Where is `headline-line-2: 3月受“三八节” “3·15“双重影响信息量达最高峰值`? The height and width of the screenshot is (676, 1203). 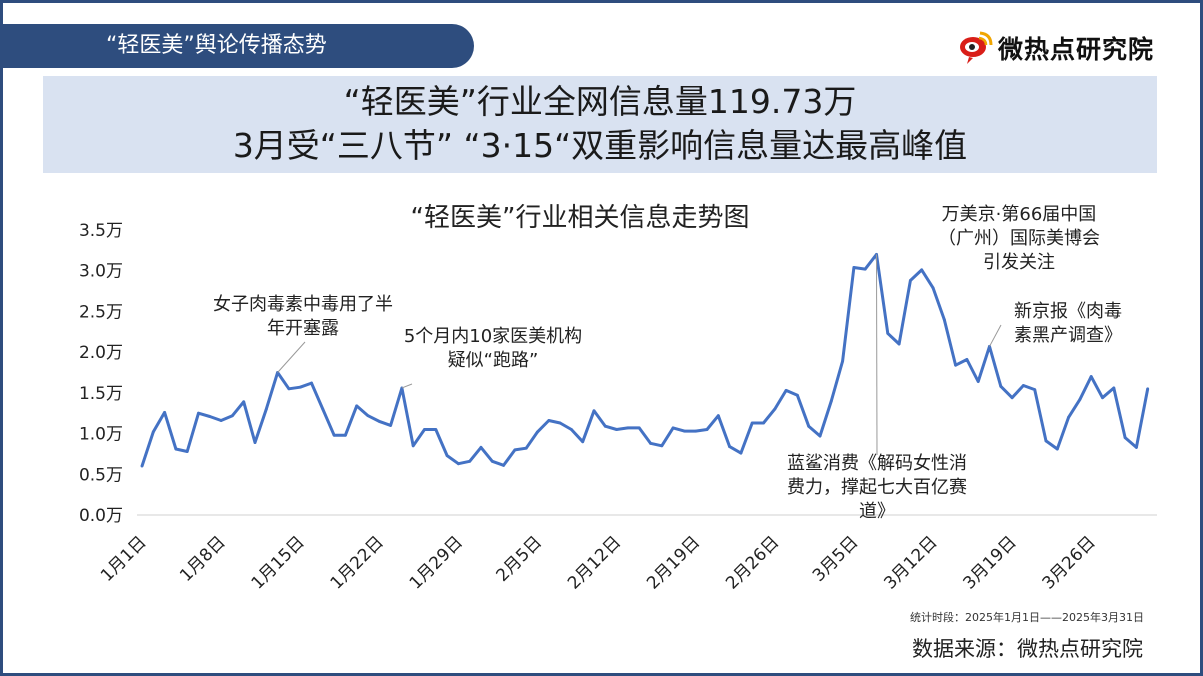
headline-line-2: 3月受“三八节” “3·15“双重影响信息量达最高峰值 is located at coordinates (600, 145).